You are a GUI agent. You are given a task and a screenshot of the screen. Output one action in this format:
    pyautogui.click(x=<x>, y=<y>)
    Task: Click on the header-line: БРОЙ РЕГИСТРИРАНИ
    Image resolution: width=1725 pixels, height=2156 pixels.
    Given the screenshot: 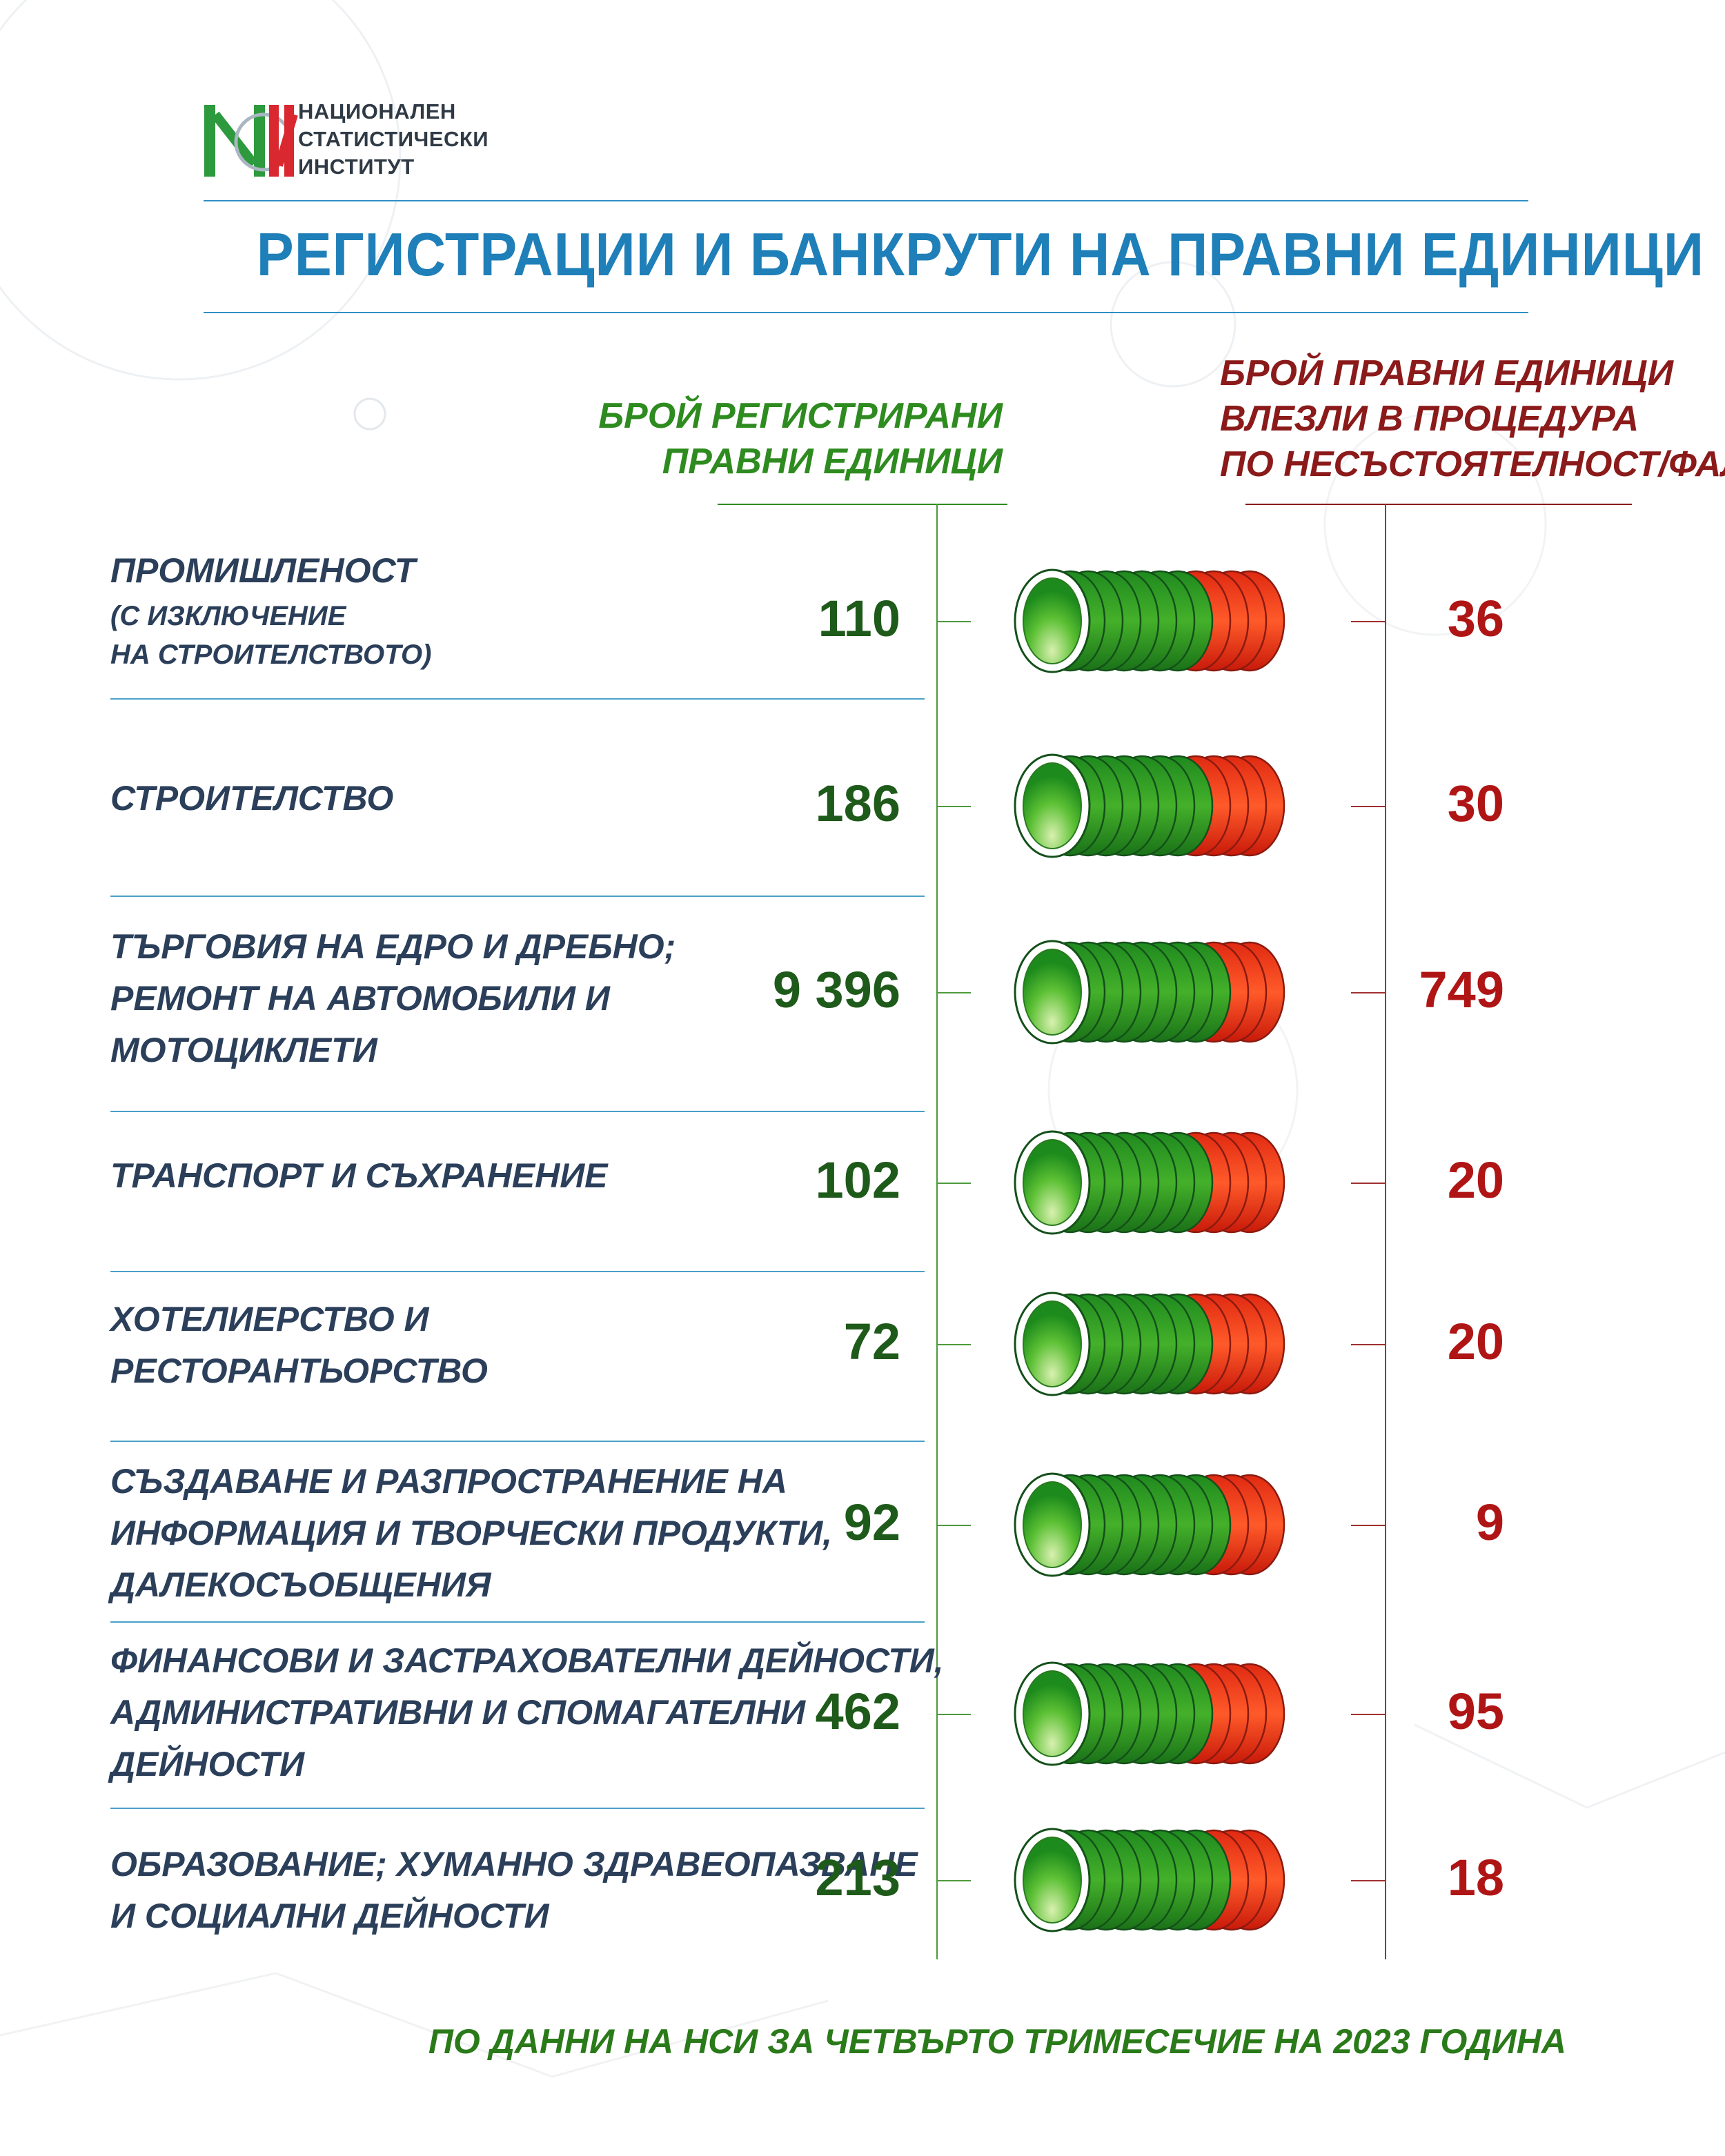 What is the action you would take?
    pyautogui.click(x=800, y=416)
    